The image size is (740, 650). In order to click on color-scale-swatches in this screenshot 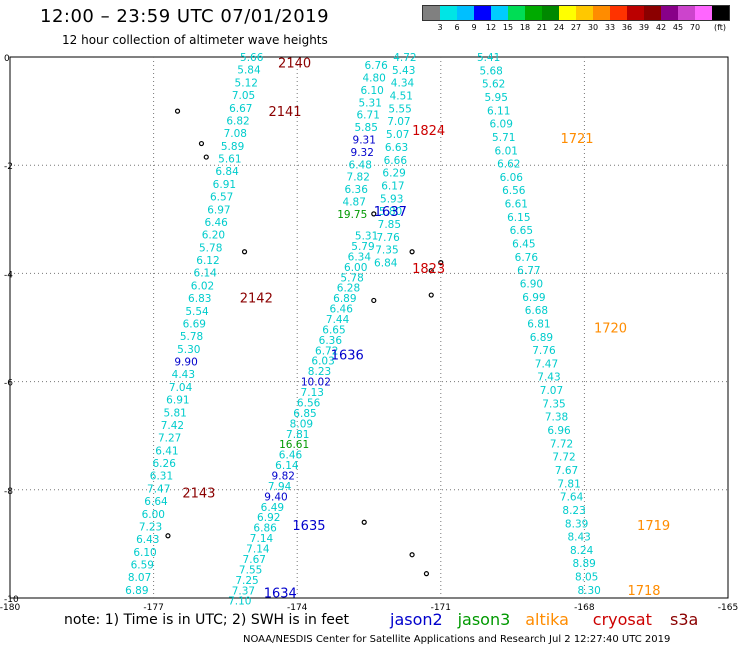, I will do `click(576, 13)`.